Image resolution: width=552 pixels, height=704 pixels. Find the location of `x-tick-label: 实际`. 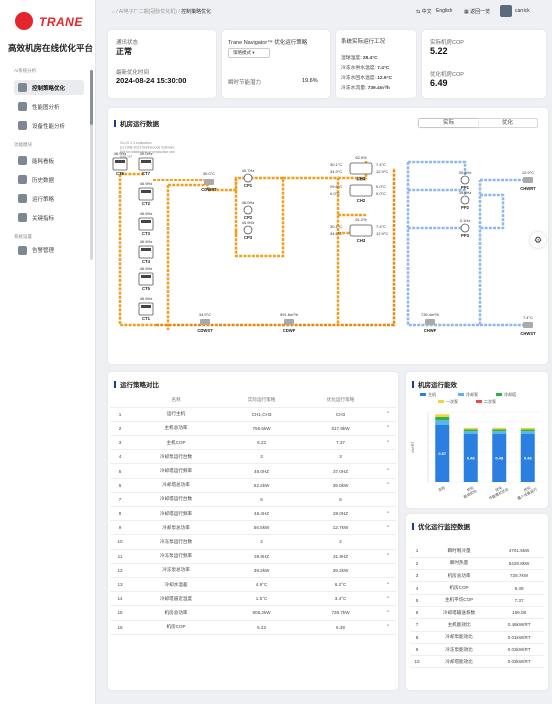

x-tick-label: 实际 is located at coordinates (441, 489).